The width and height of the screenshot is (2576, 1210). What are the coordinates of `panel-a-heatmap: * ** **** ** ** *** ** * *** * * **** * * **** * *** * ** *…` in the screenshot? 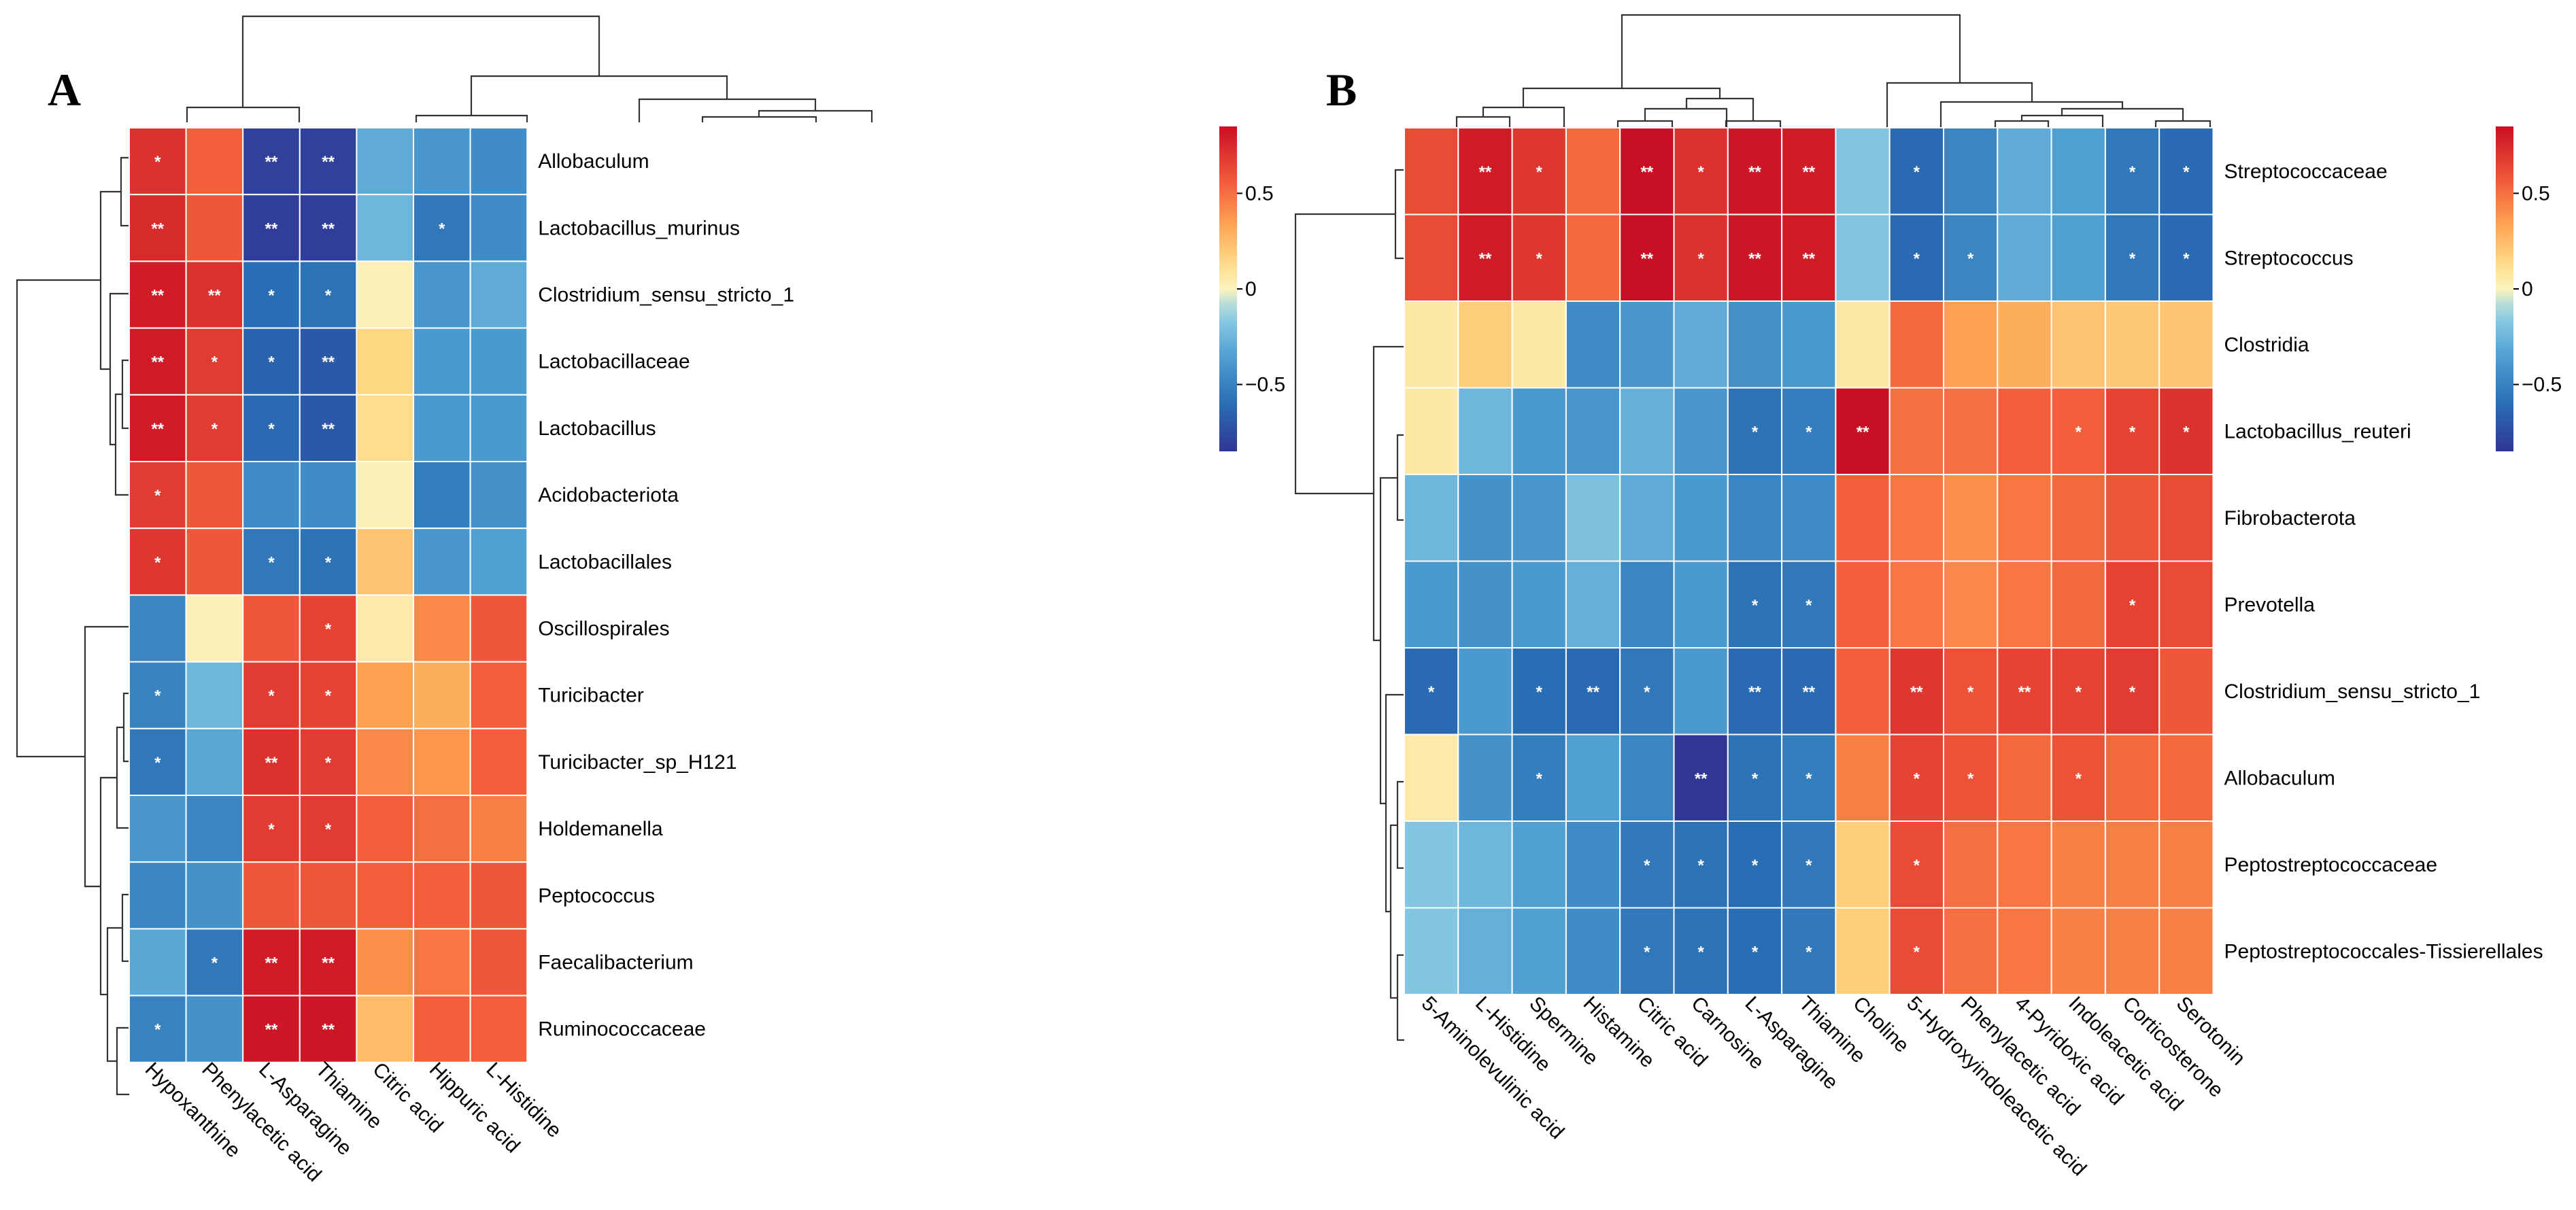 It's located at (328, 595).